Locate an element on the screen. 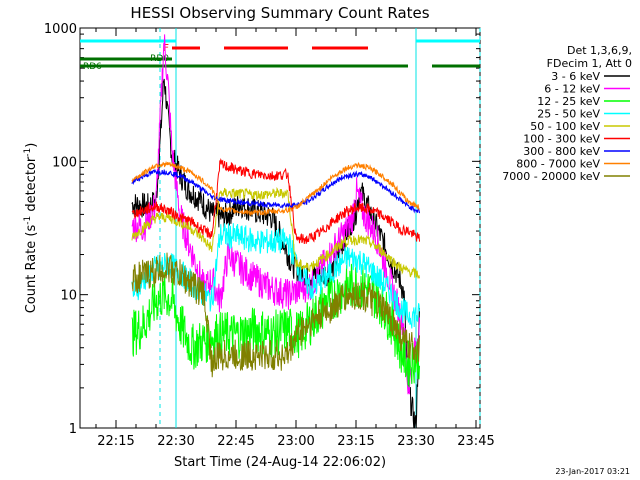 This screenshot has height=480, width=640. y-tick-label: 1 is located at coordinates (73, 429).